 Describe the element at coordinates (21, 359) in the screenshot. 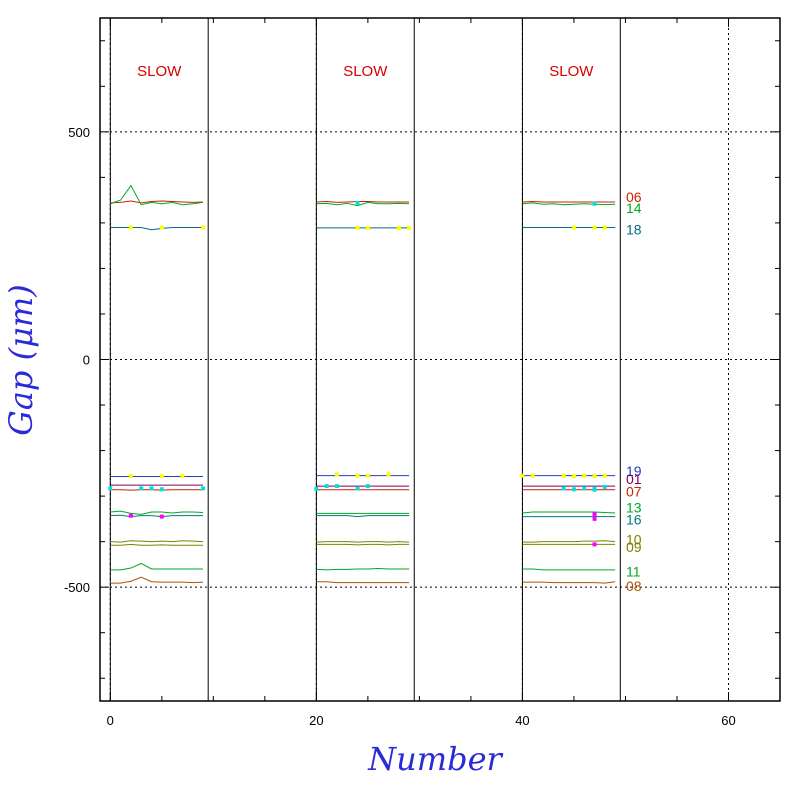

I see `y-axis-title: Gap (μm)` at that location.